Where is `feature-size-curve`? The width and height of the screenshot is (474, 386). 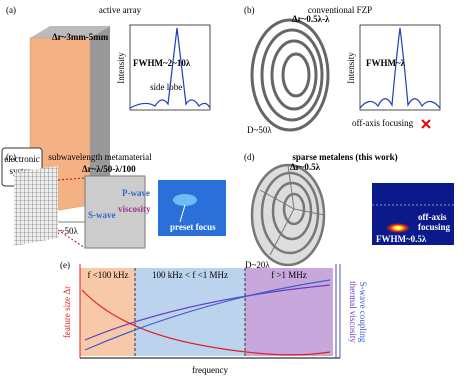 feature-size-curve is located at coordinates (206, 322).